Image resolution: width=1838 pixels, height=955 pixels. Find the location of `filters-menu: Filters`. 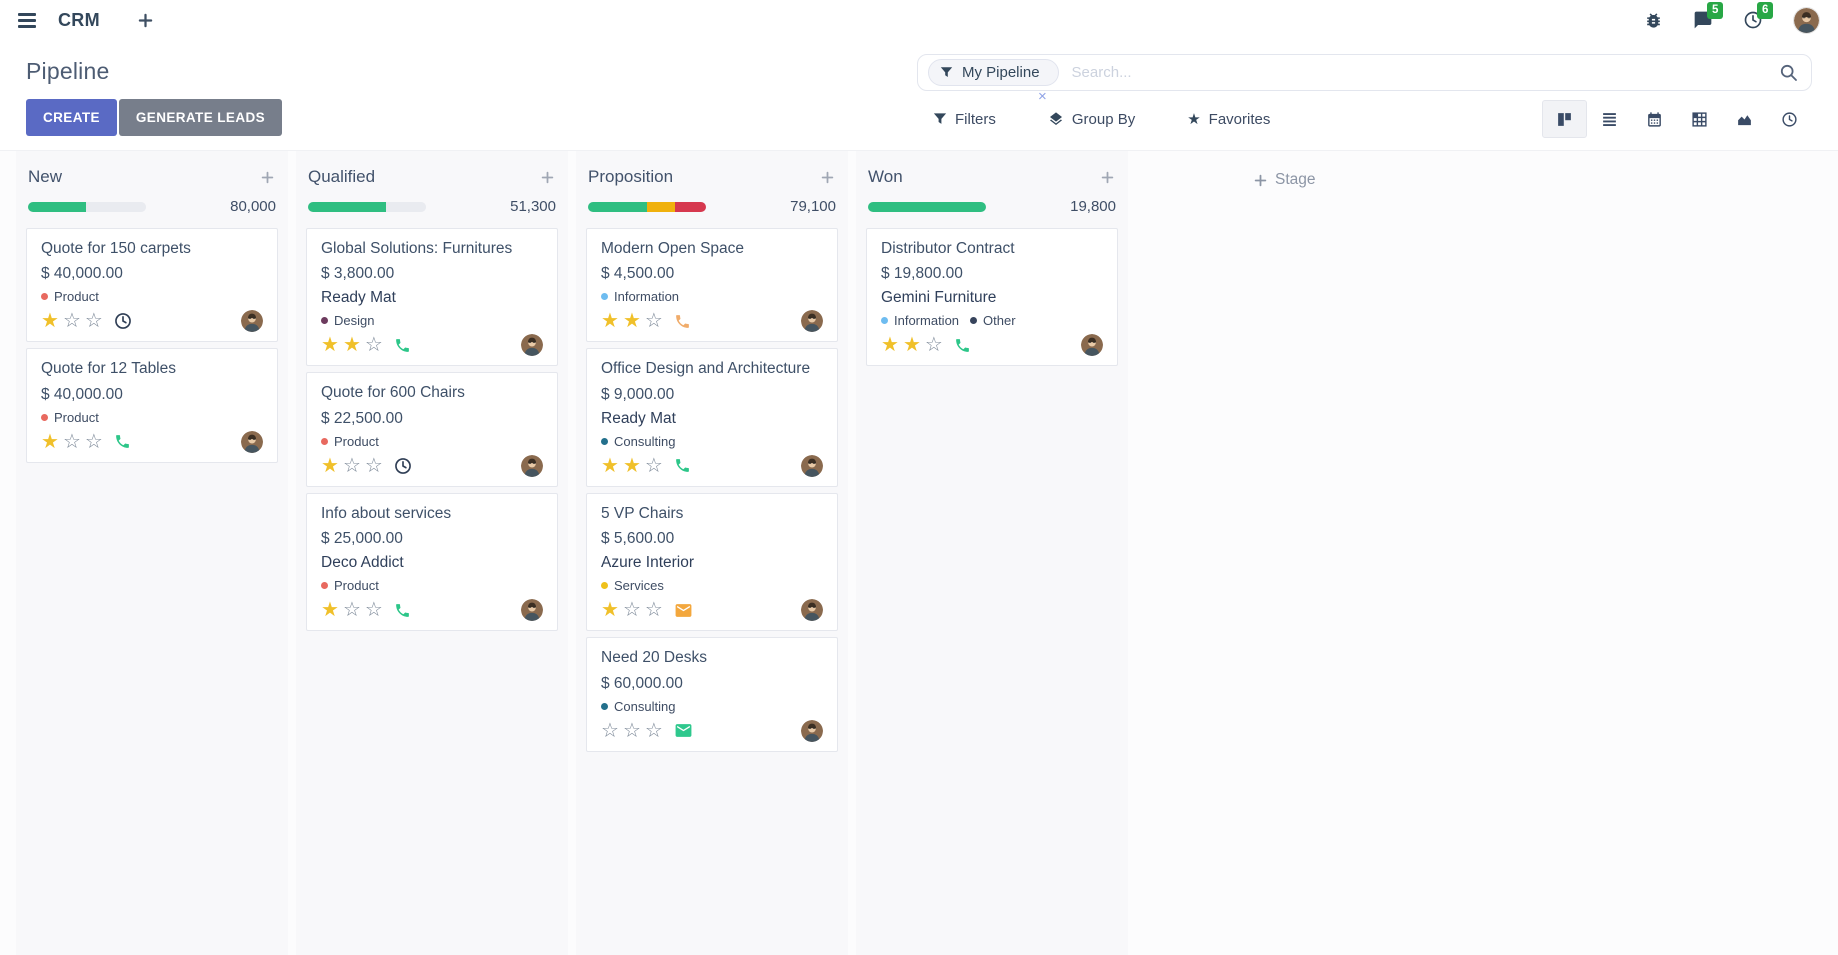

filters-menu: Filters is located at coordinates (964, 119).